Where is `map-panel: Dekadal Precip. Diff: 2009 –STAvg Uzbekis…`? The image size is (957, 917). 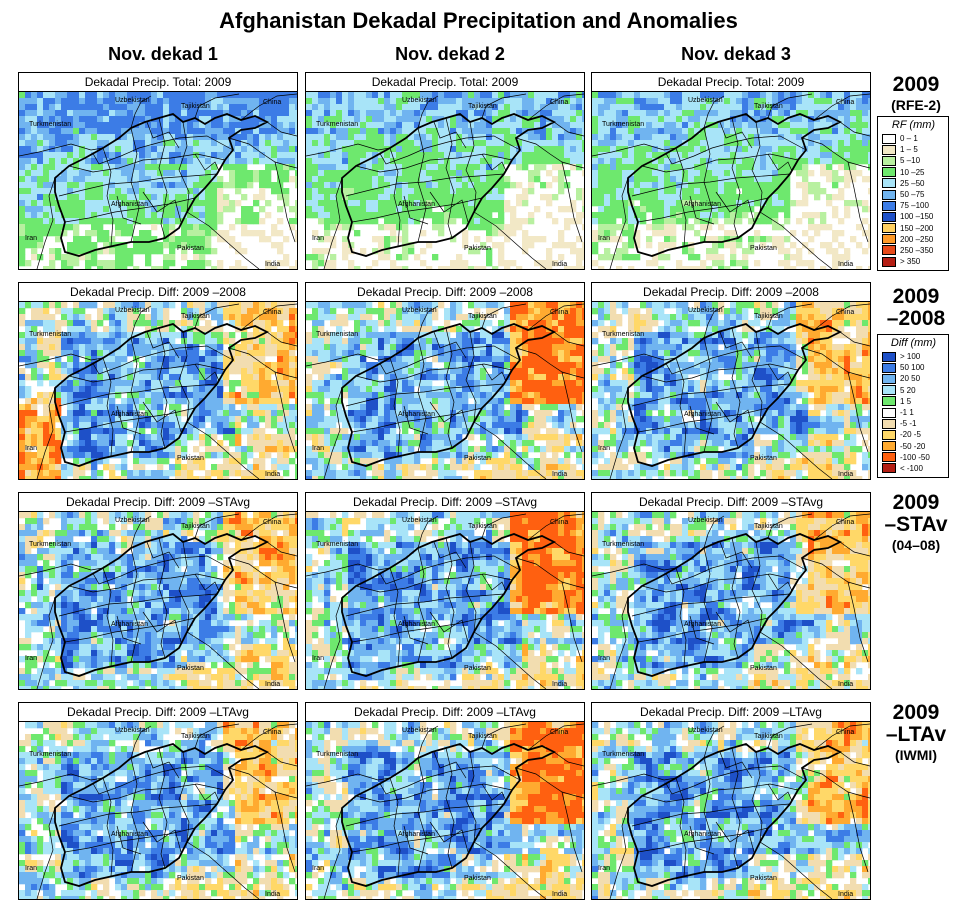 map-panel: Dekadal Precip. Diff: 2009 –STAvg Uzbekis… is located at coordinates (158, 591).